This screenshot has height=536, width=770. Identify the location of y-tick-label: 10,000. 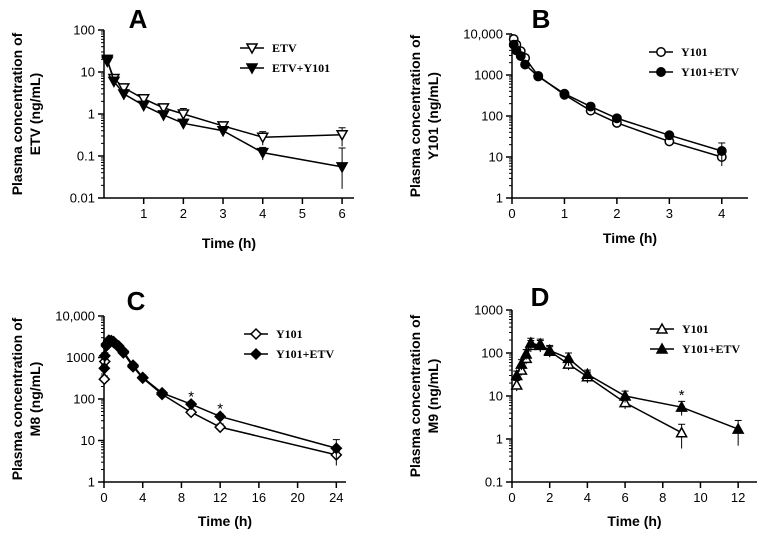
(75, 316).